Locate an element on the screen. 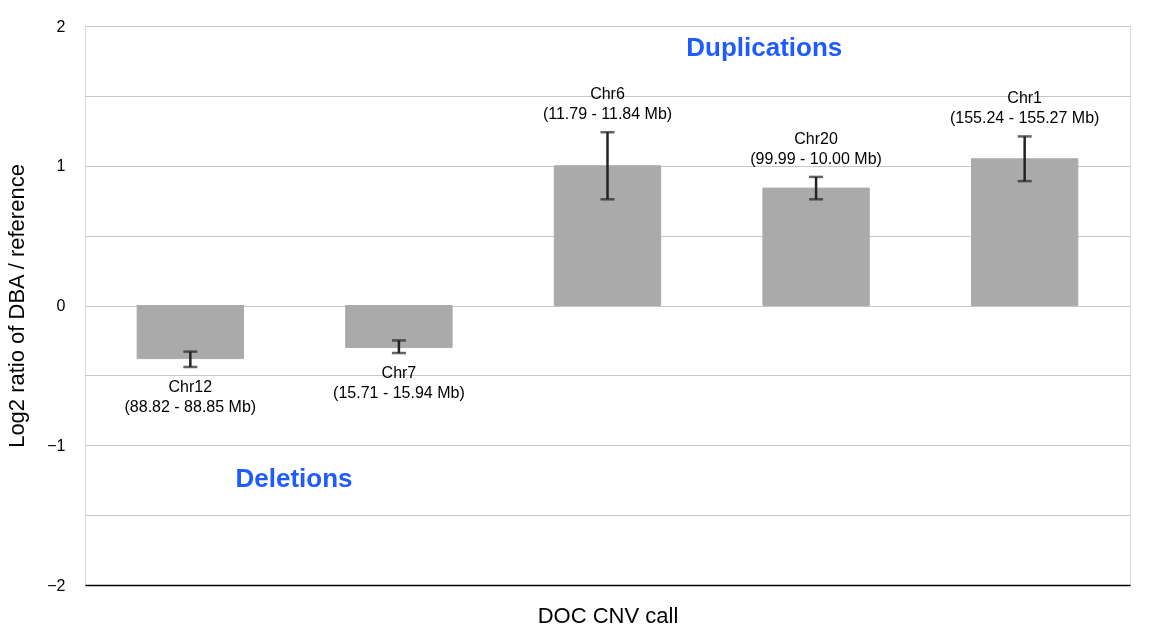 This screenshot has width=1154, height=637. y-tick-label: −1 is located at coordinates (56, 445).